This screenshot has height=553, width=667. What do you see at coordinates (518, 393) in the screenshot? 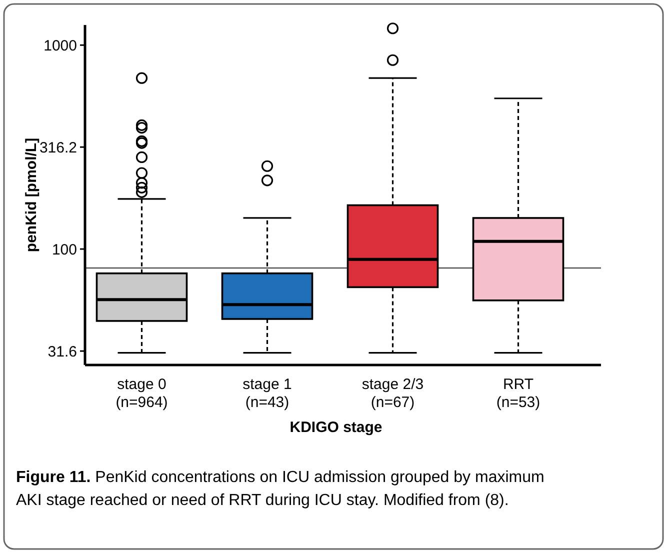
I see `x-tick-label: RRT (n=53)` at bounding box center [518, 393].